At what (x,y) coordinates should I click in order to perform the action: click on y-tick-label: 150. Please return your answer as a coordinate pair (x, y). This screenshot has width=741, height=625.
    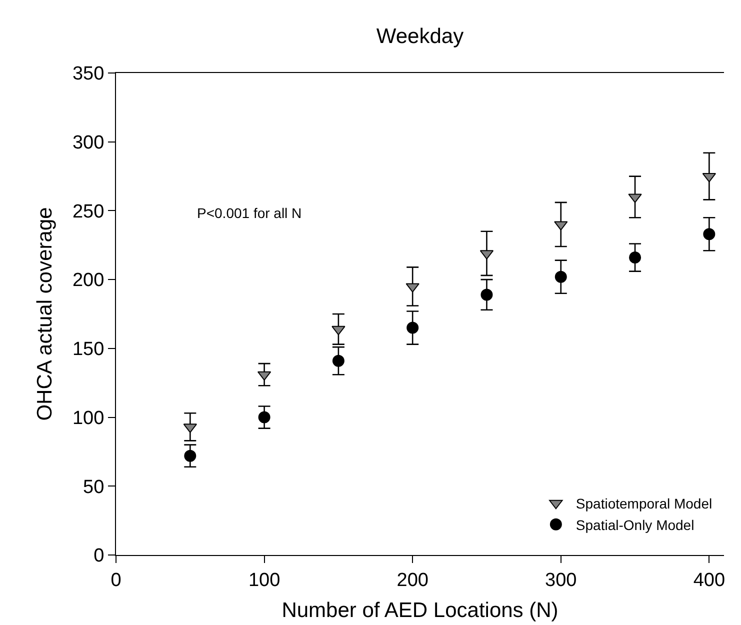
    Looking at the image, I should click on (88, 349).